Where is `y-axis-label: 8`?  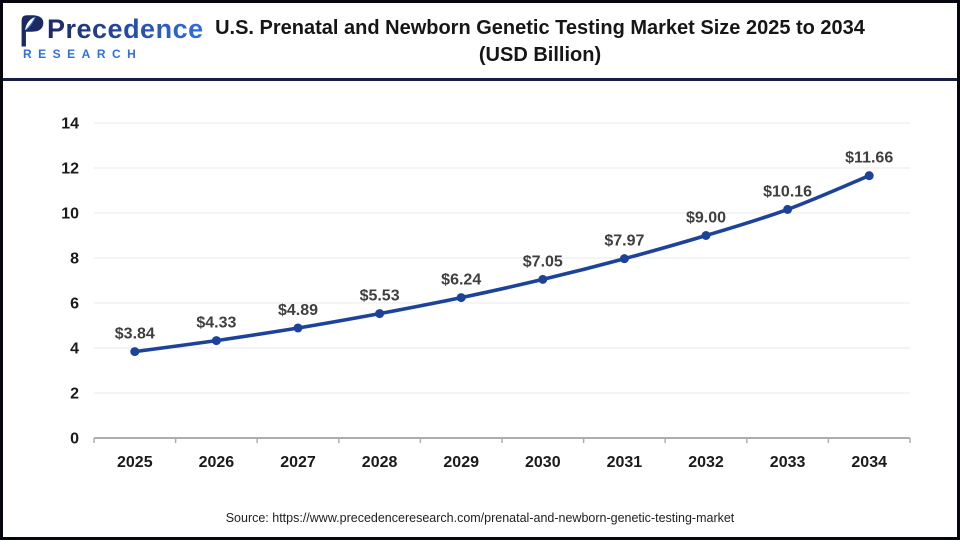
y-axis-label: 8 is located at coordinates (74, 259).